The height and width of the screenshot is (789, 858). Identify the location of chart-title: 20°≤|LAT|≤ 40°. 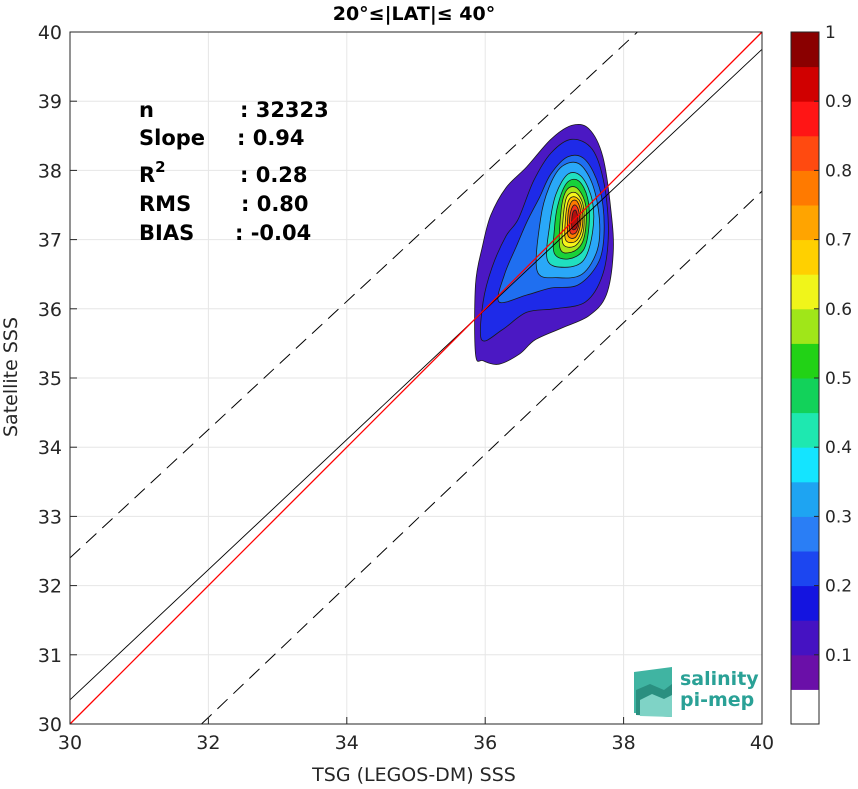
(414, 14).